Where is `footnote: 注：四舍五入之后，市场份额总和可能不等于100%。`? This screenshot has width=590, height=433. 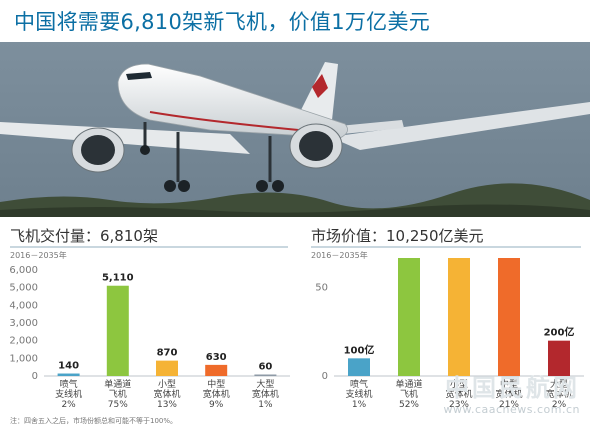
footnote: 注：四舍五入之后，市场份额总和可能不等于100%。 is located at coordinates (94, 421).